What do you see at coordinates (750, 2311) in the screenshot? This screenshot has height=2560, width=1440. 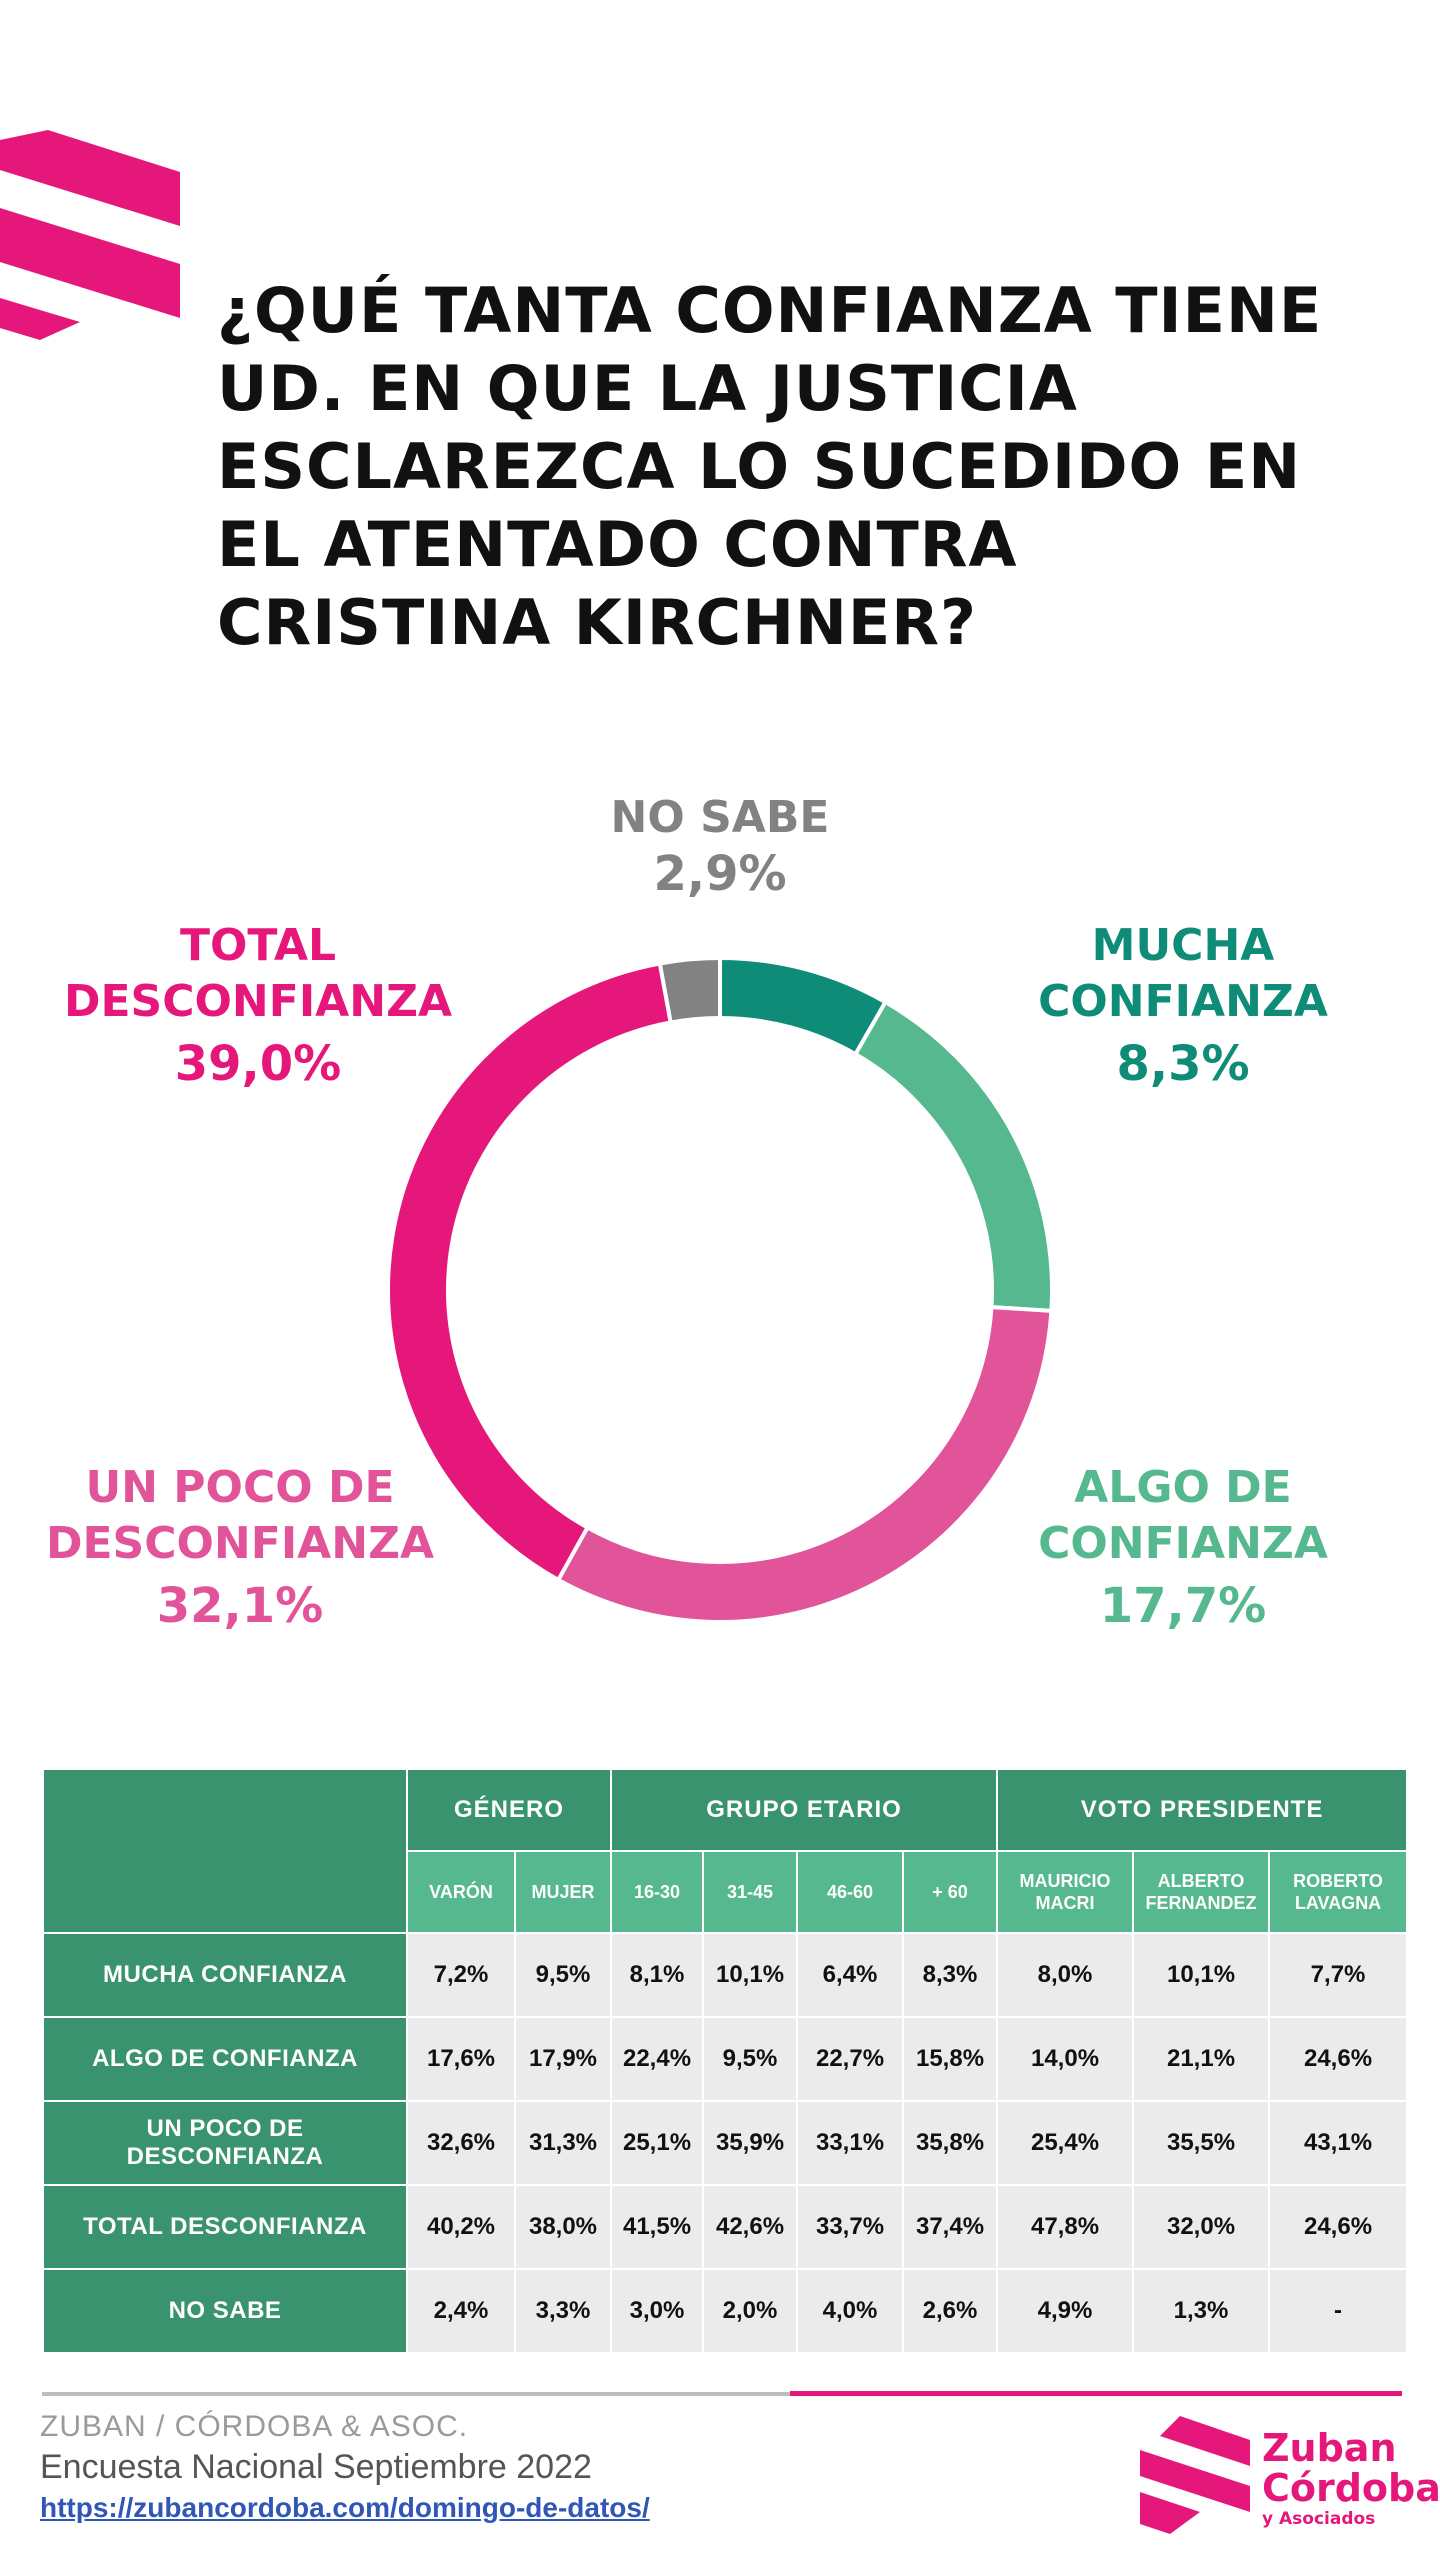 I see `table-cell: 2,0%` at bounding box center [750, 2311].